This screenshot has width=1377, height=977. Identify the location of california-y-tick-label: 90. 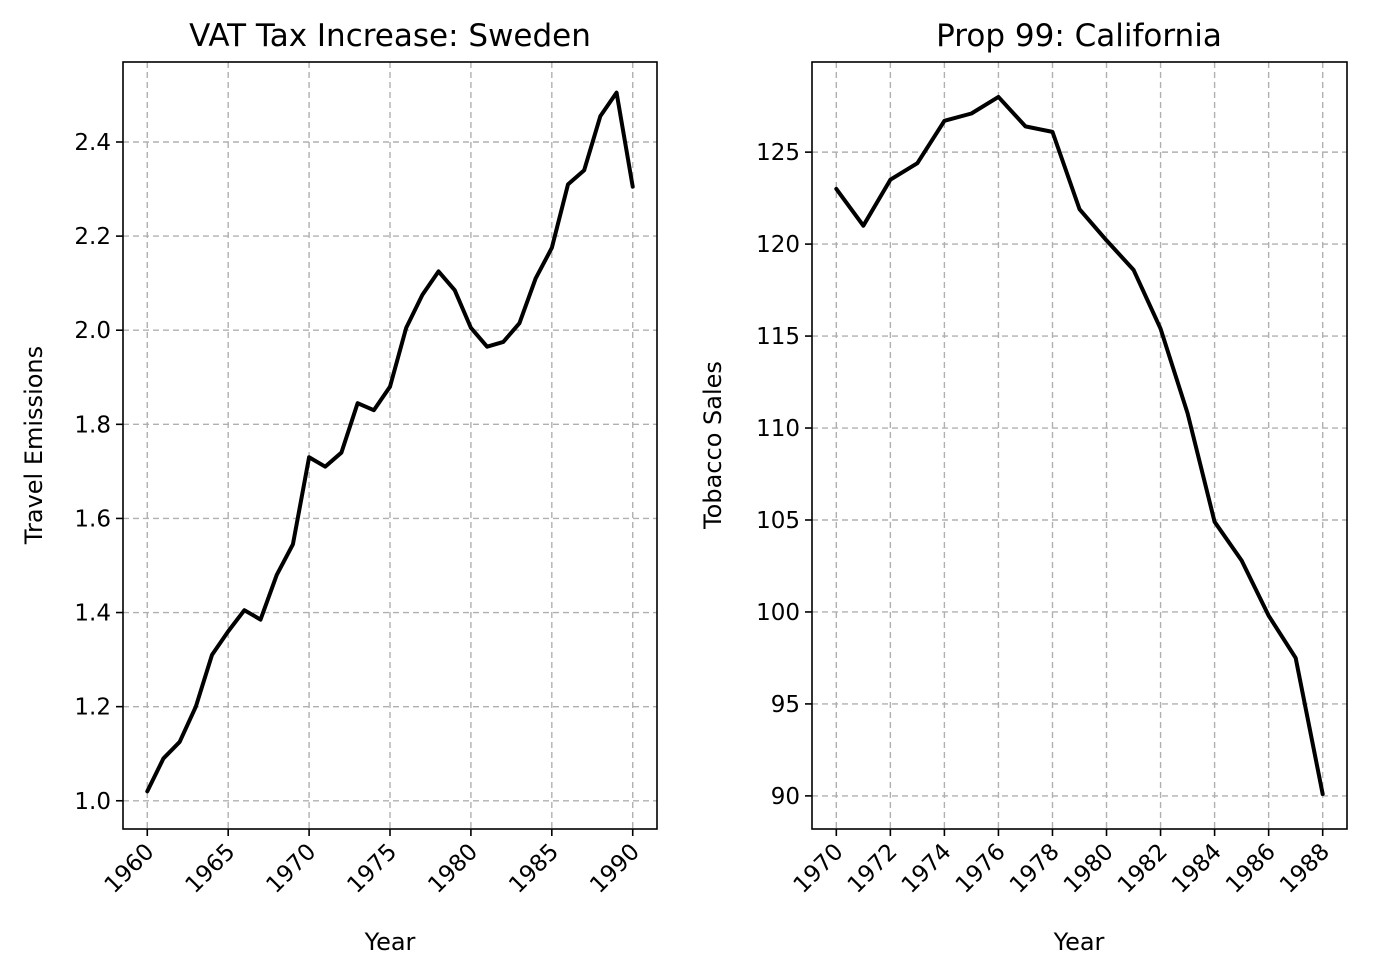
(785, 797).